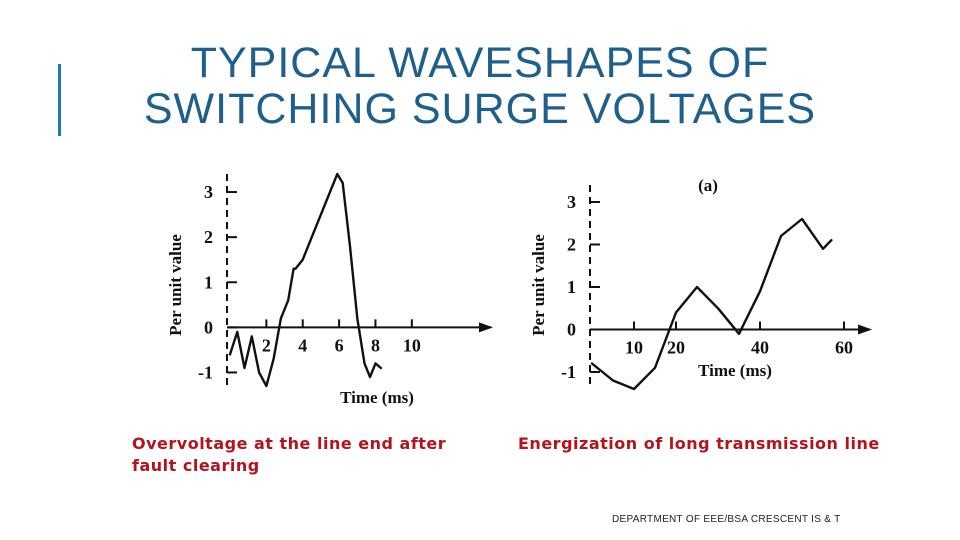 The image size is (960, 540). I want to click on chart-left-overvoltage: Per unit value Time (ms) -1 0 1 2 3 2 4 6 8 10, so click(329, 289).